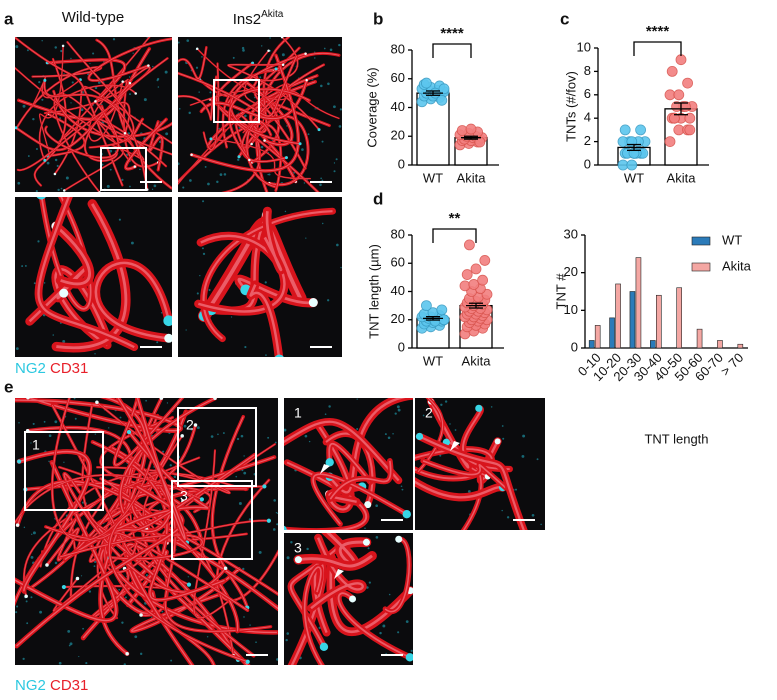 Image resolution: width=777 pixels, height=700 pixels. I want to click on panel-label: a, so click(9, 18).